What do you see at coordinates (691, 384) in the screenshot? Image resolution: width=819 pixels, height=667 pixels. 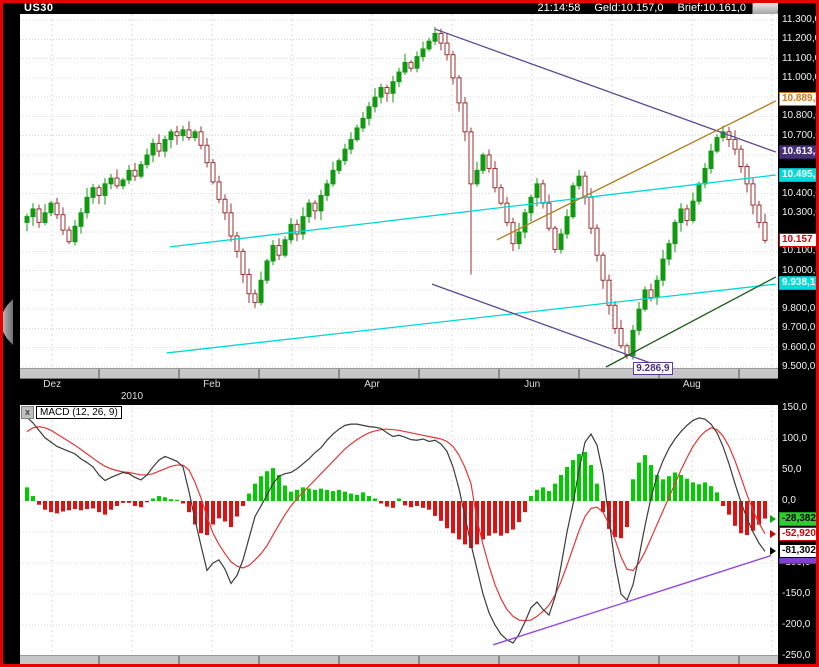 I see `month-label: Aug` at bounding box center [691, 384].